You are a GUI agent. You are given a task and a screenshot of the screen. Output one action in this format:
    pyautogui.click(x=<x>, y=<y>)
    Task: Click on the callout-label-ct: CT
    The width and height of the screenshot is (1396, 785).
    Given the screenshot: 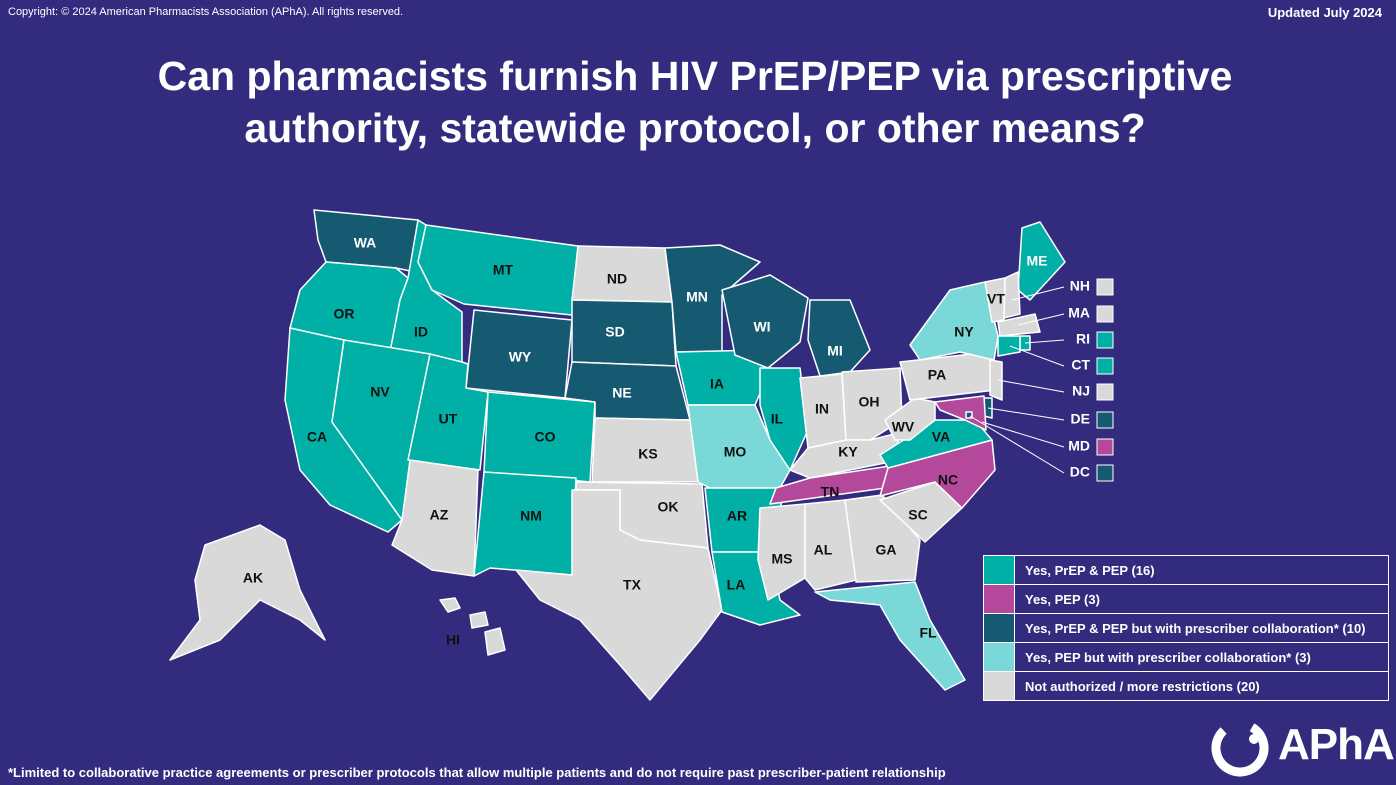 What is the action you would take?
    pyautogui.click(x=1080, y=365)
    